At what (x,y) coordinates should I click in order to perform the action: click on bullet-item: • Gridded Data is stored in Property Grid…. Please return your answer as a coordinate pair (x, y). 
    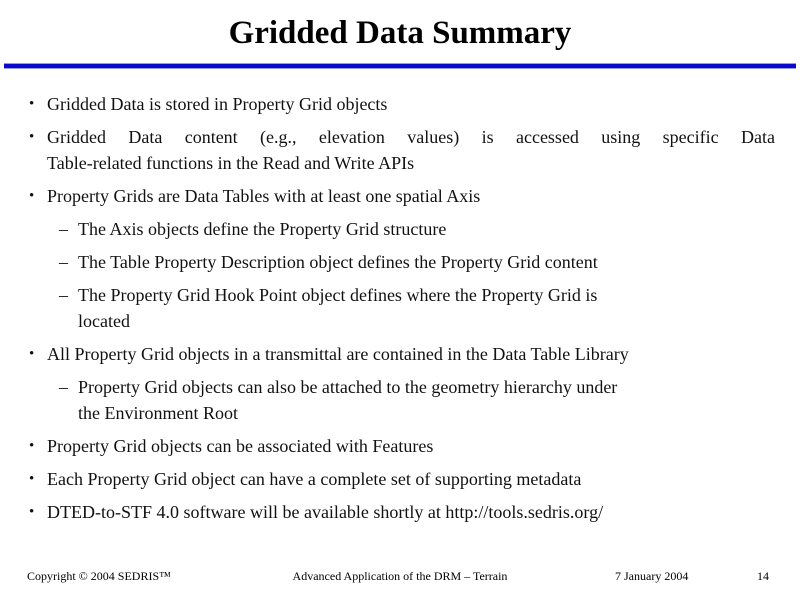
    Looking at the image, I should click on (400, 104).